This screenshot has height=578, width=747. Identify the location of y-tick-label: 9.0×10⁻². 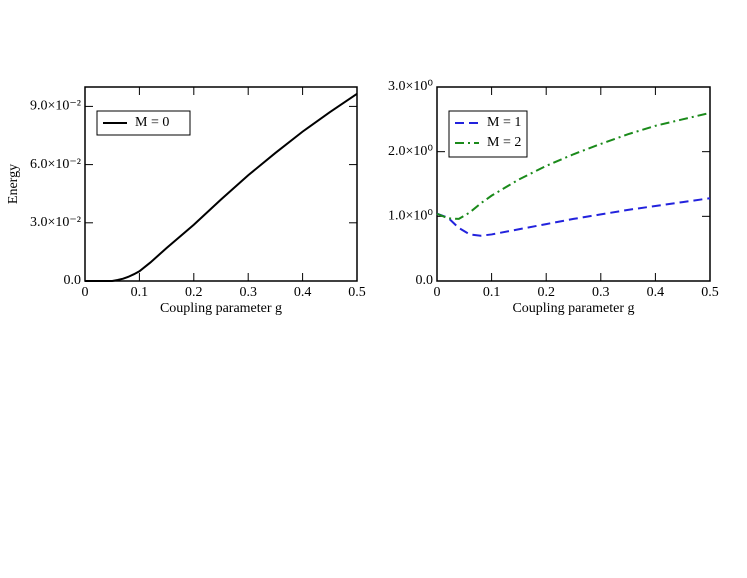
(55, 106).